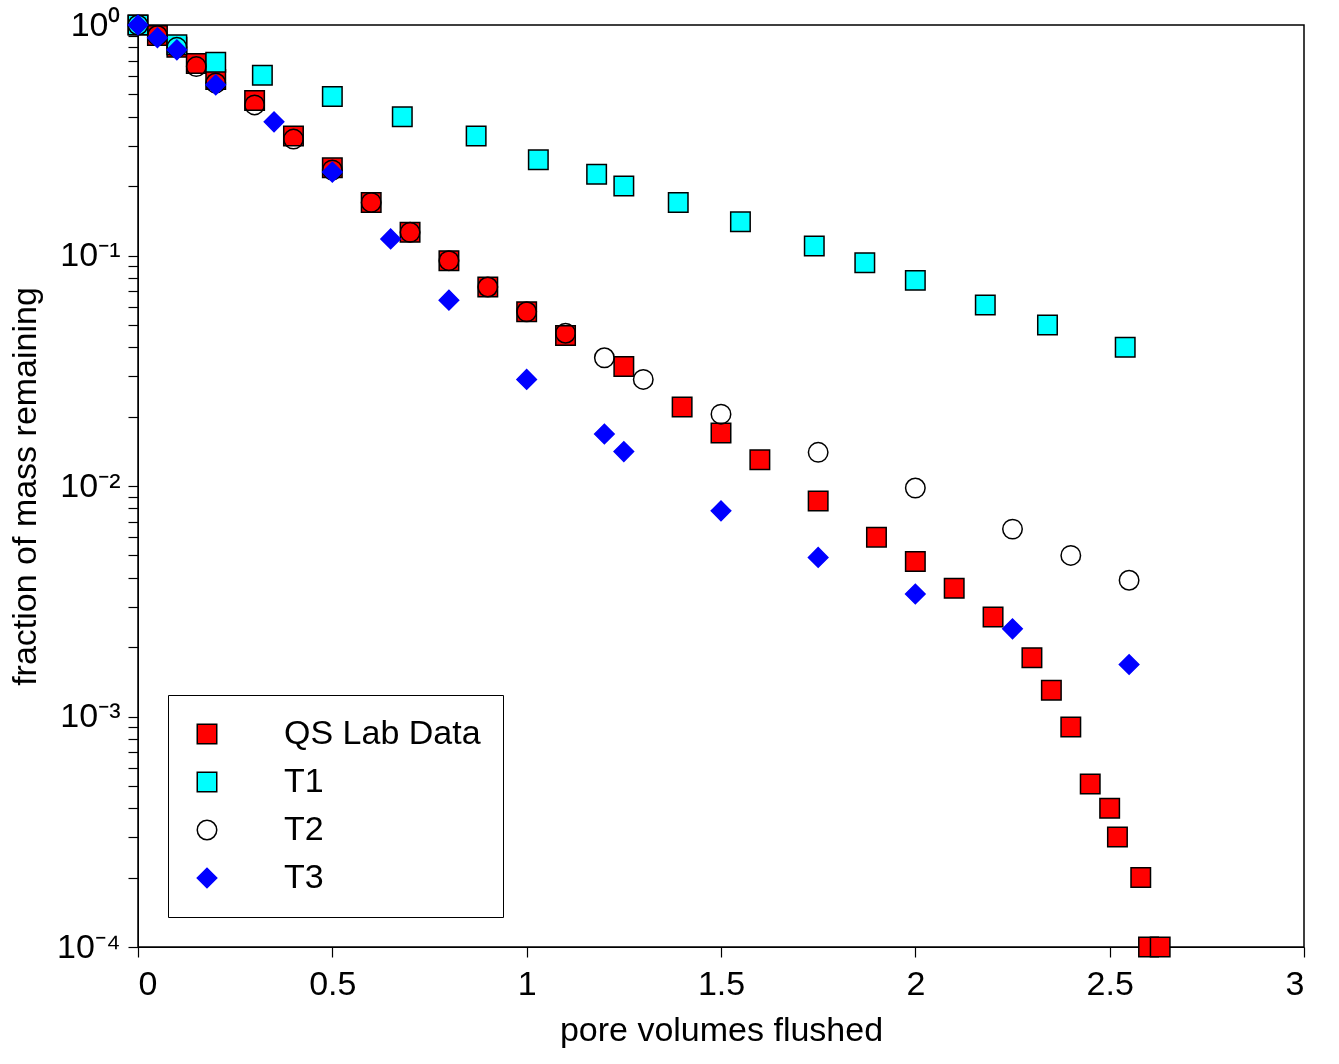 The height and width of the screenshot is (1064, 1339). I want to click on x-tick-label: 2.5, so click(1110, 982).